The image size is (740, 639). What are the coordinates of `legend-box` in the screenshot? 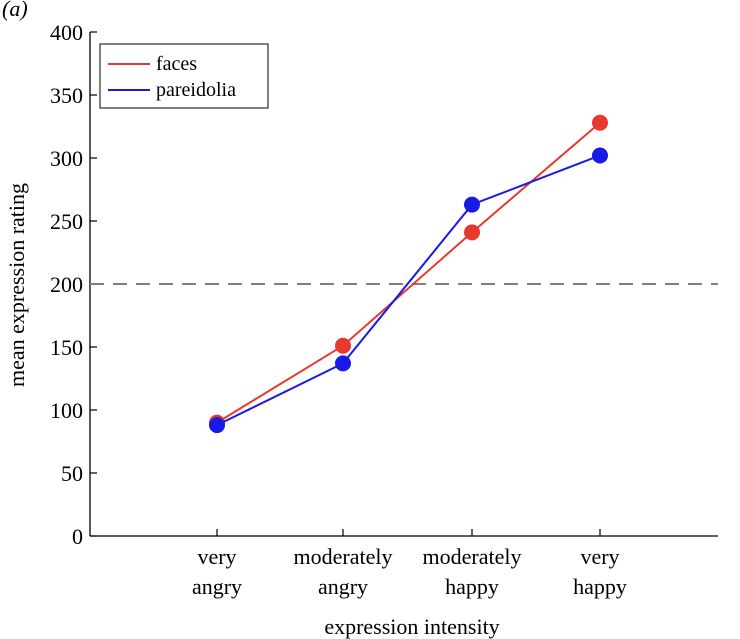 It's located at (184, 76).